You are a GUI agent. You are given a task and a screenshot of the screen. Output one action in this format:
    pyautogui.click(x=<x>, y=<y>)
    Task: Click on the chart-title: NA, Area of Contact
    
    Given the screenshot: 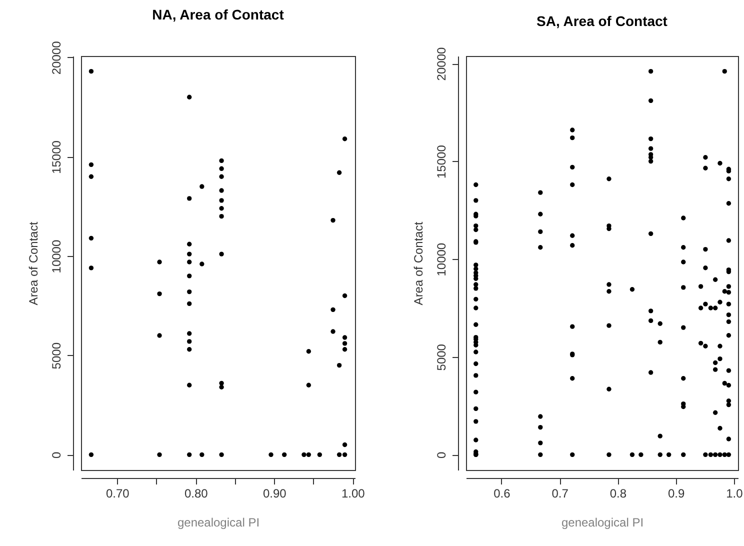 What is the action you would take?
    pyautogui.click(x=218, y=14)
    